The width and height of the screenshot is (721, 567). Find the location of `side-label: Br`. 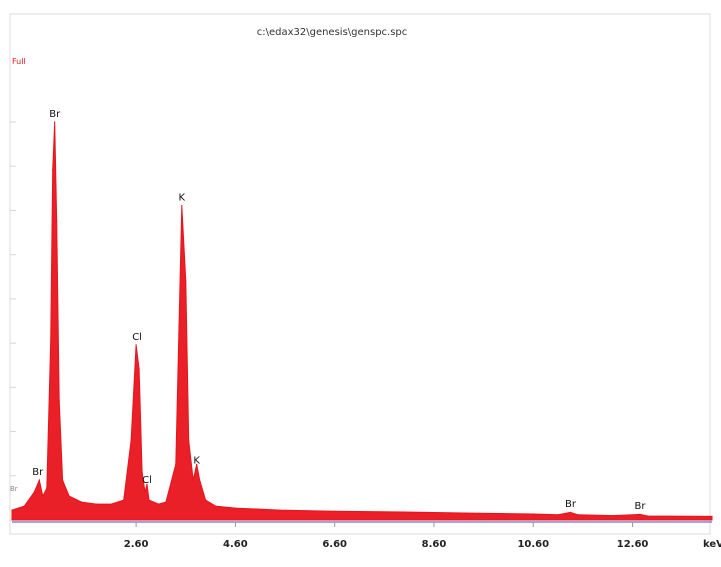

side-label: Br is located at coordinates (14, 489).